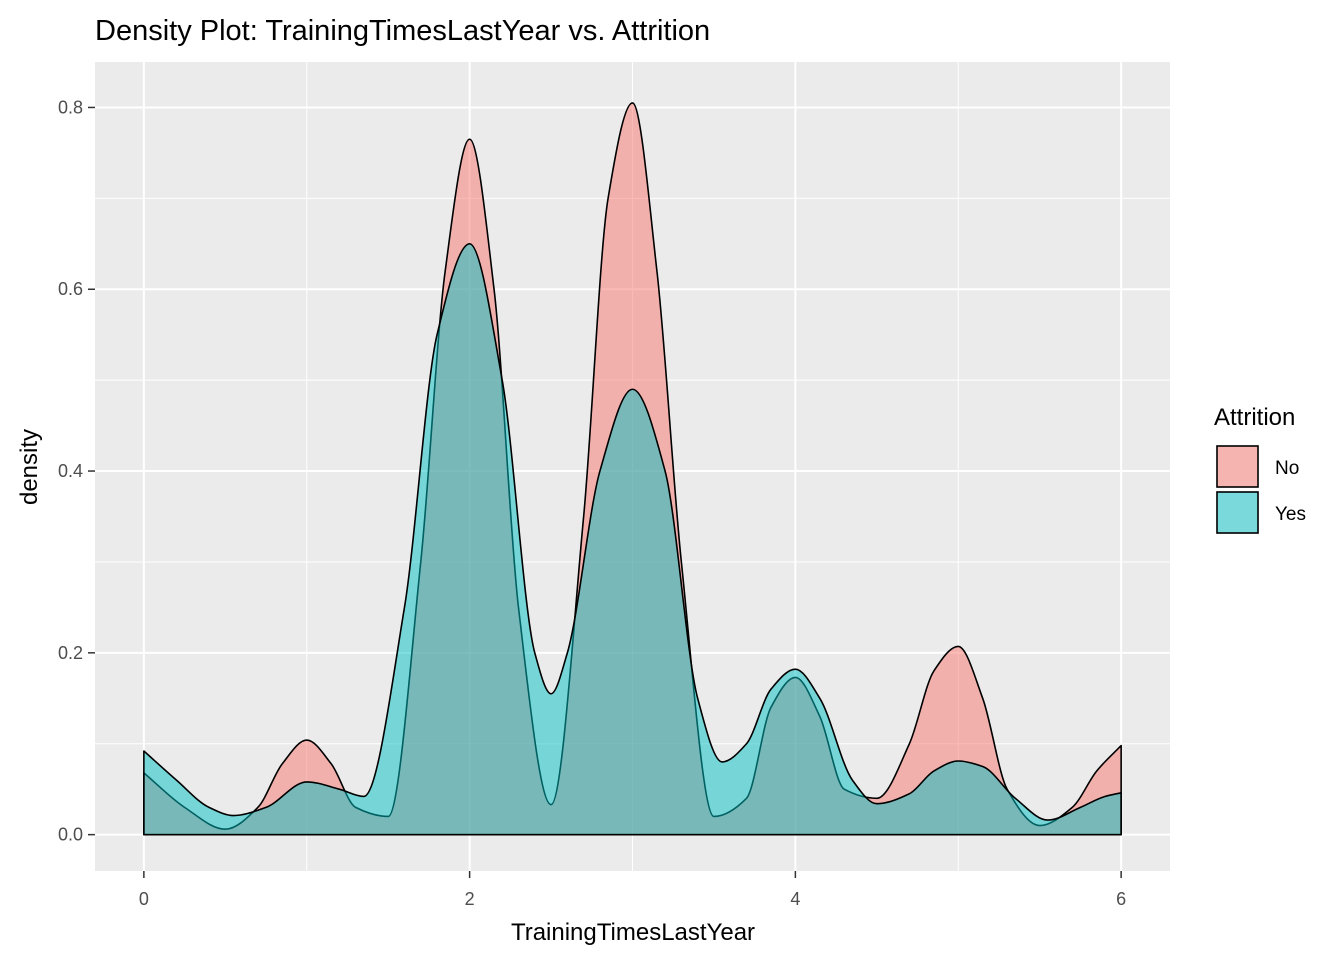 This screenshot has height=960, width=1344. I want to click on legend-label-no: No, so click(1287, 468).